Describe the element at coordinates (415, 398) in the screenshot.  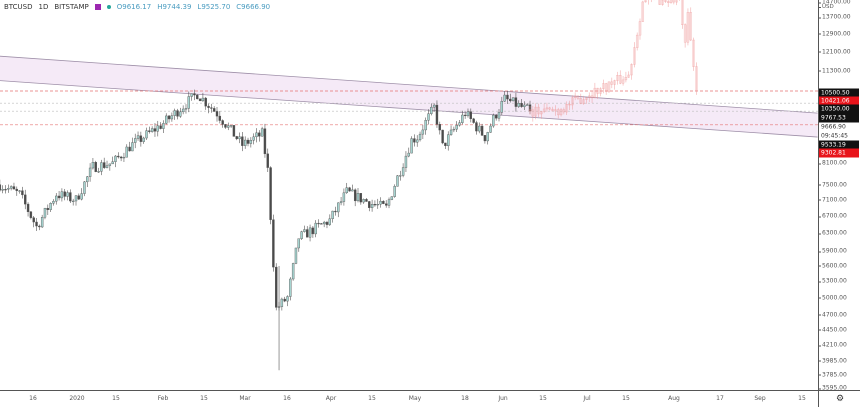
I see `time-tick-label: May` at that location.